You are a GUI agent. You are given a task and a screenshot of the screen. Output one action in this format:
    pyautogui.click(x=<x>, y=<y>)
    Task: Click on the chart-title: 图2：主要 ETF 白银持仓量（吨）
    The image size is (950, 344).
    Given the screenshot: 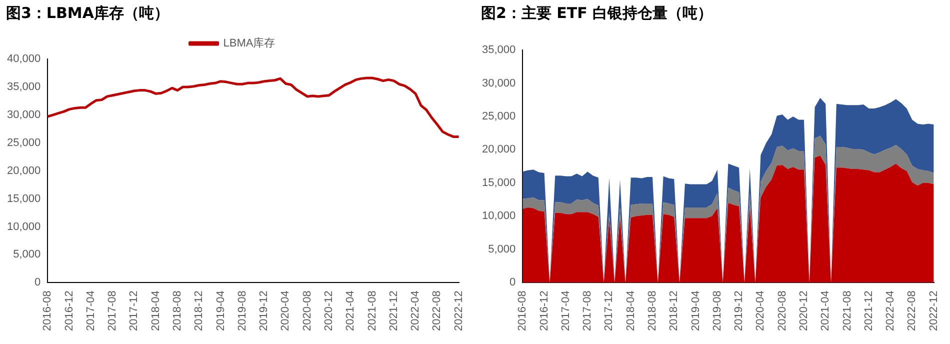 What is the action you would take?
    pyautogui.click(x=597, y=13)
    